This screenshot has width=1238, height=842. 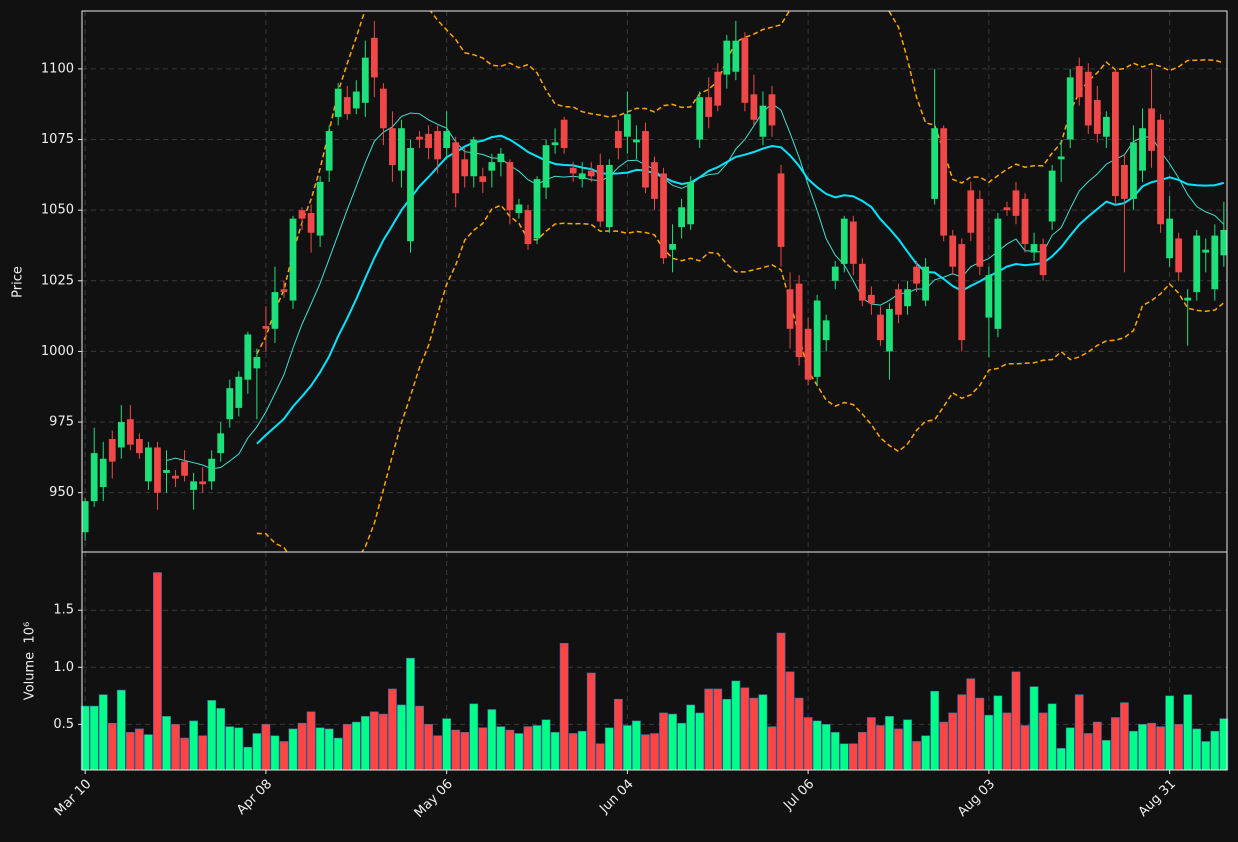 I want to click on y-tick-label: 950, so click(x=61, y=492).